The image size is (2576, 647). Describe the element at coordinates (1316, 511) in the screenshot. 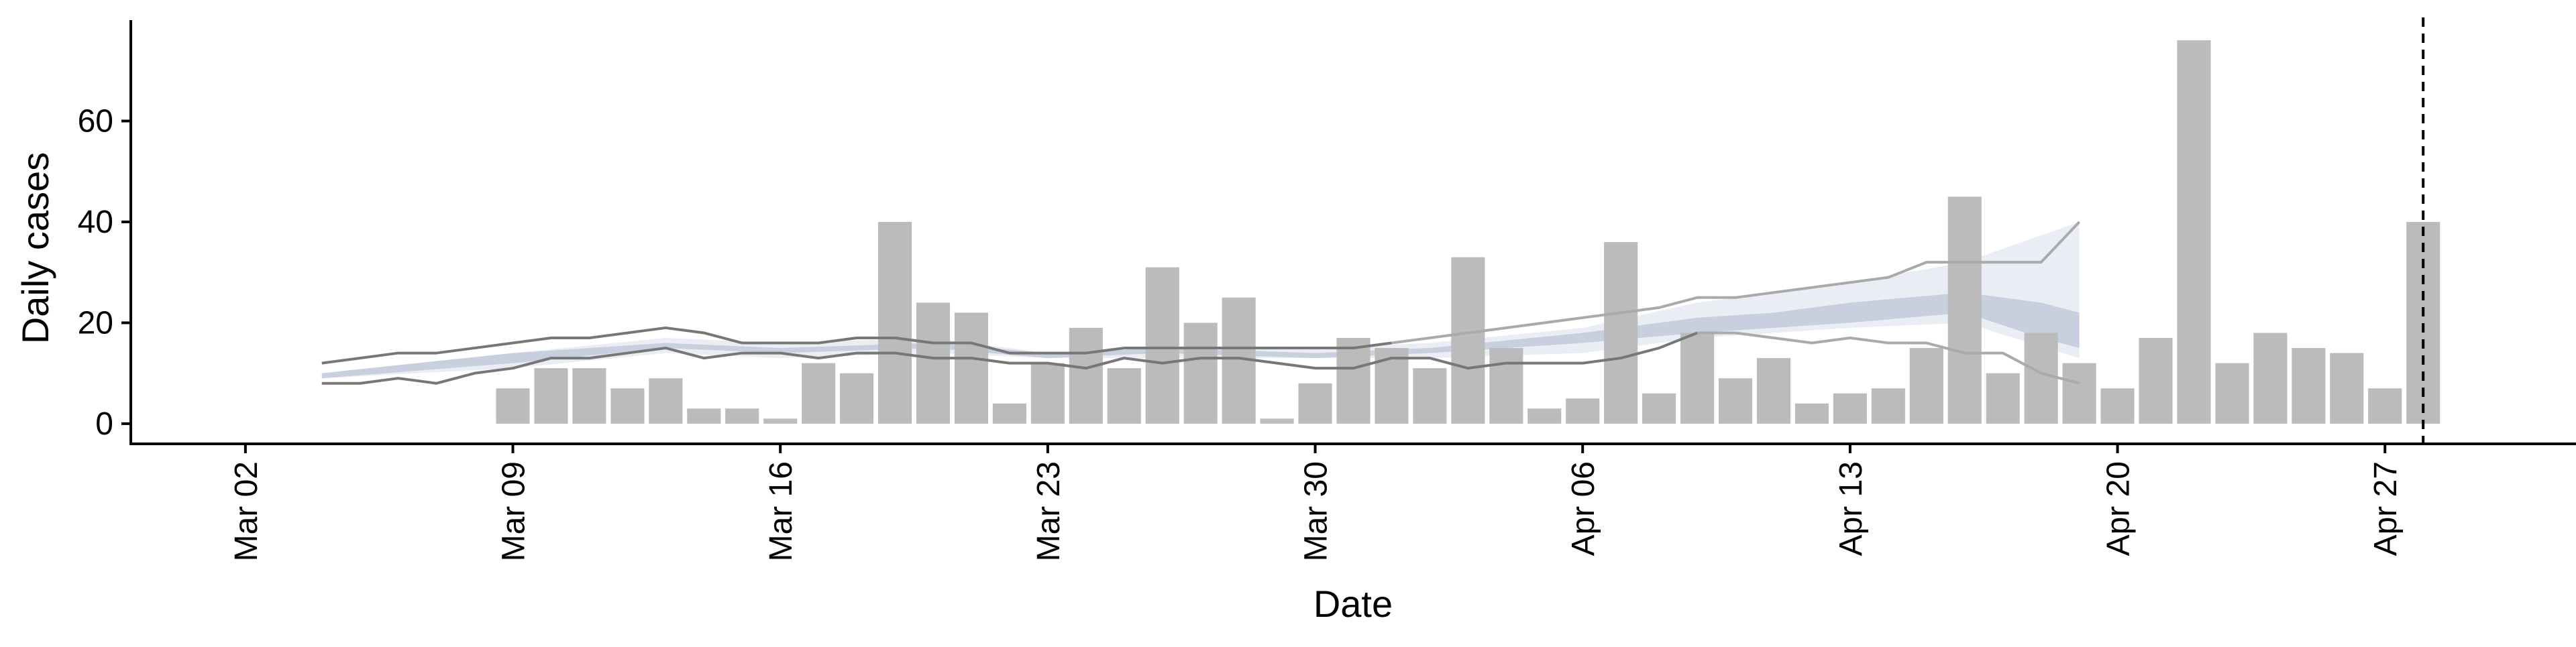

I see `x-tick-label: Mar 30` at that location.